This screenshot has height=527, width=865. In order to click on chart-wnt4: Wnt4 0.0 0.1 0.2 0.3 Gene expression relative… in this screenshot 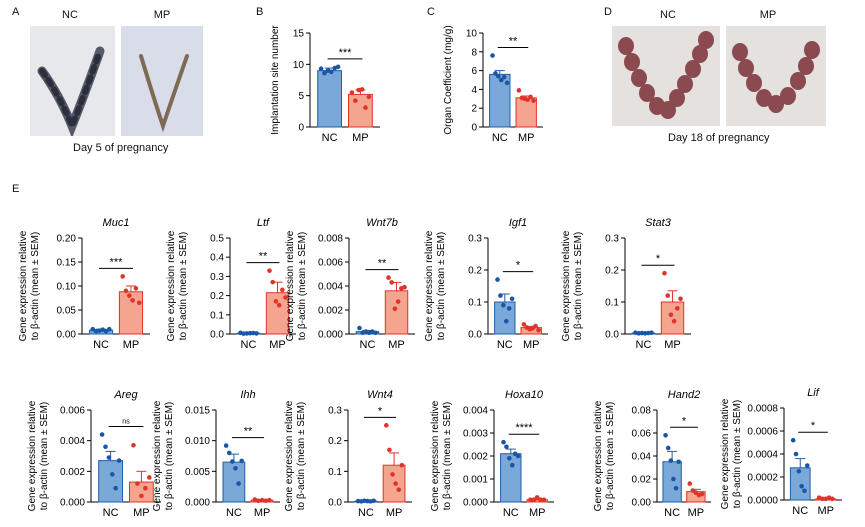, I will do `click(348, 454)`.